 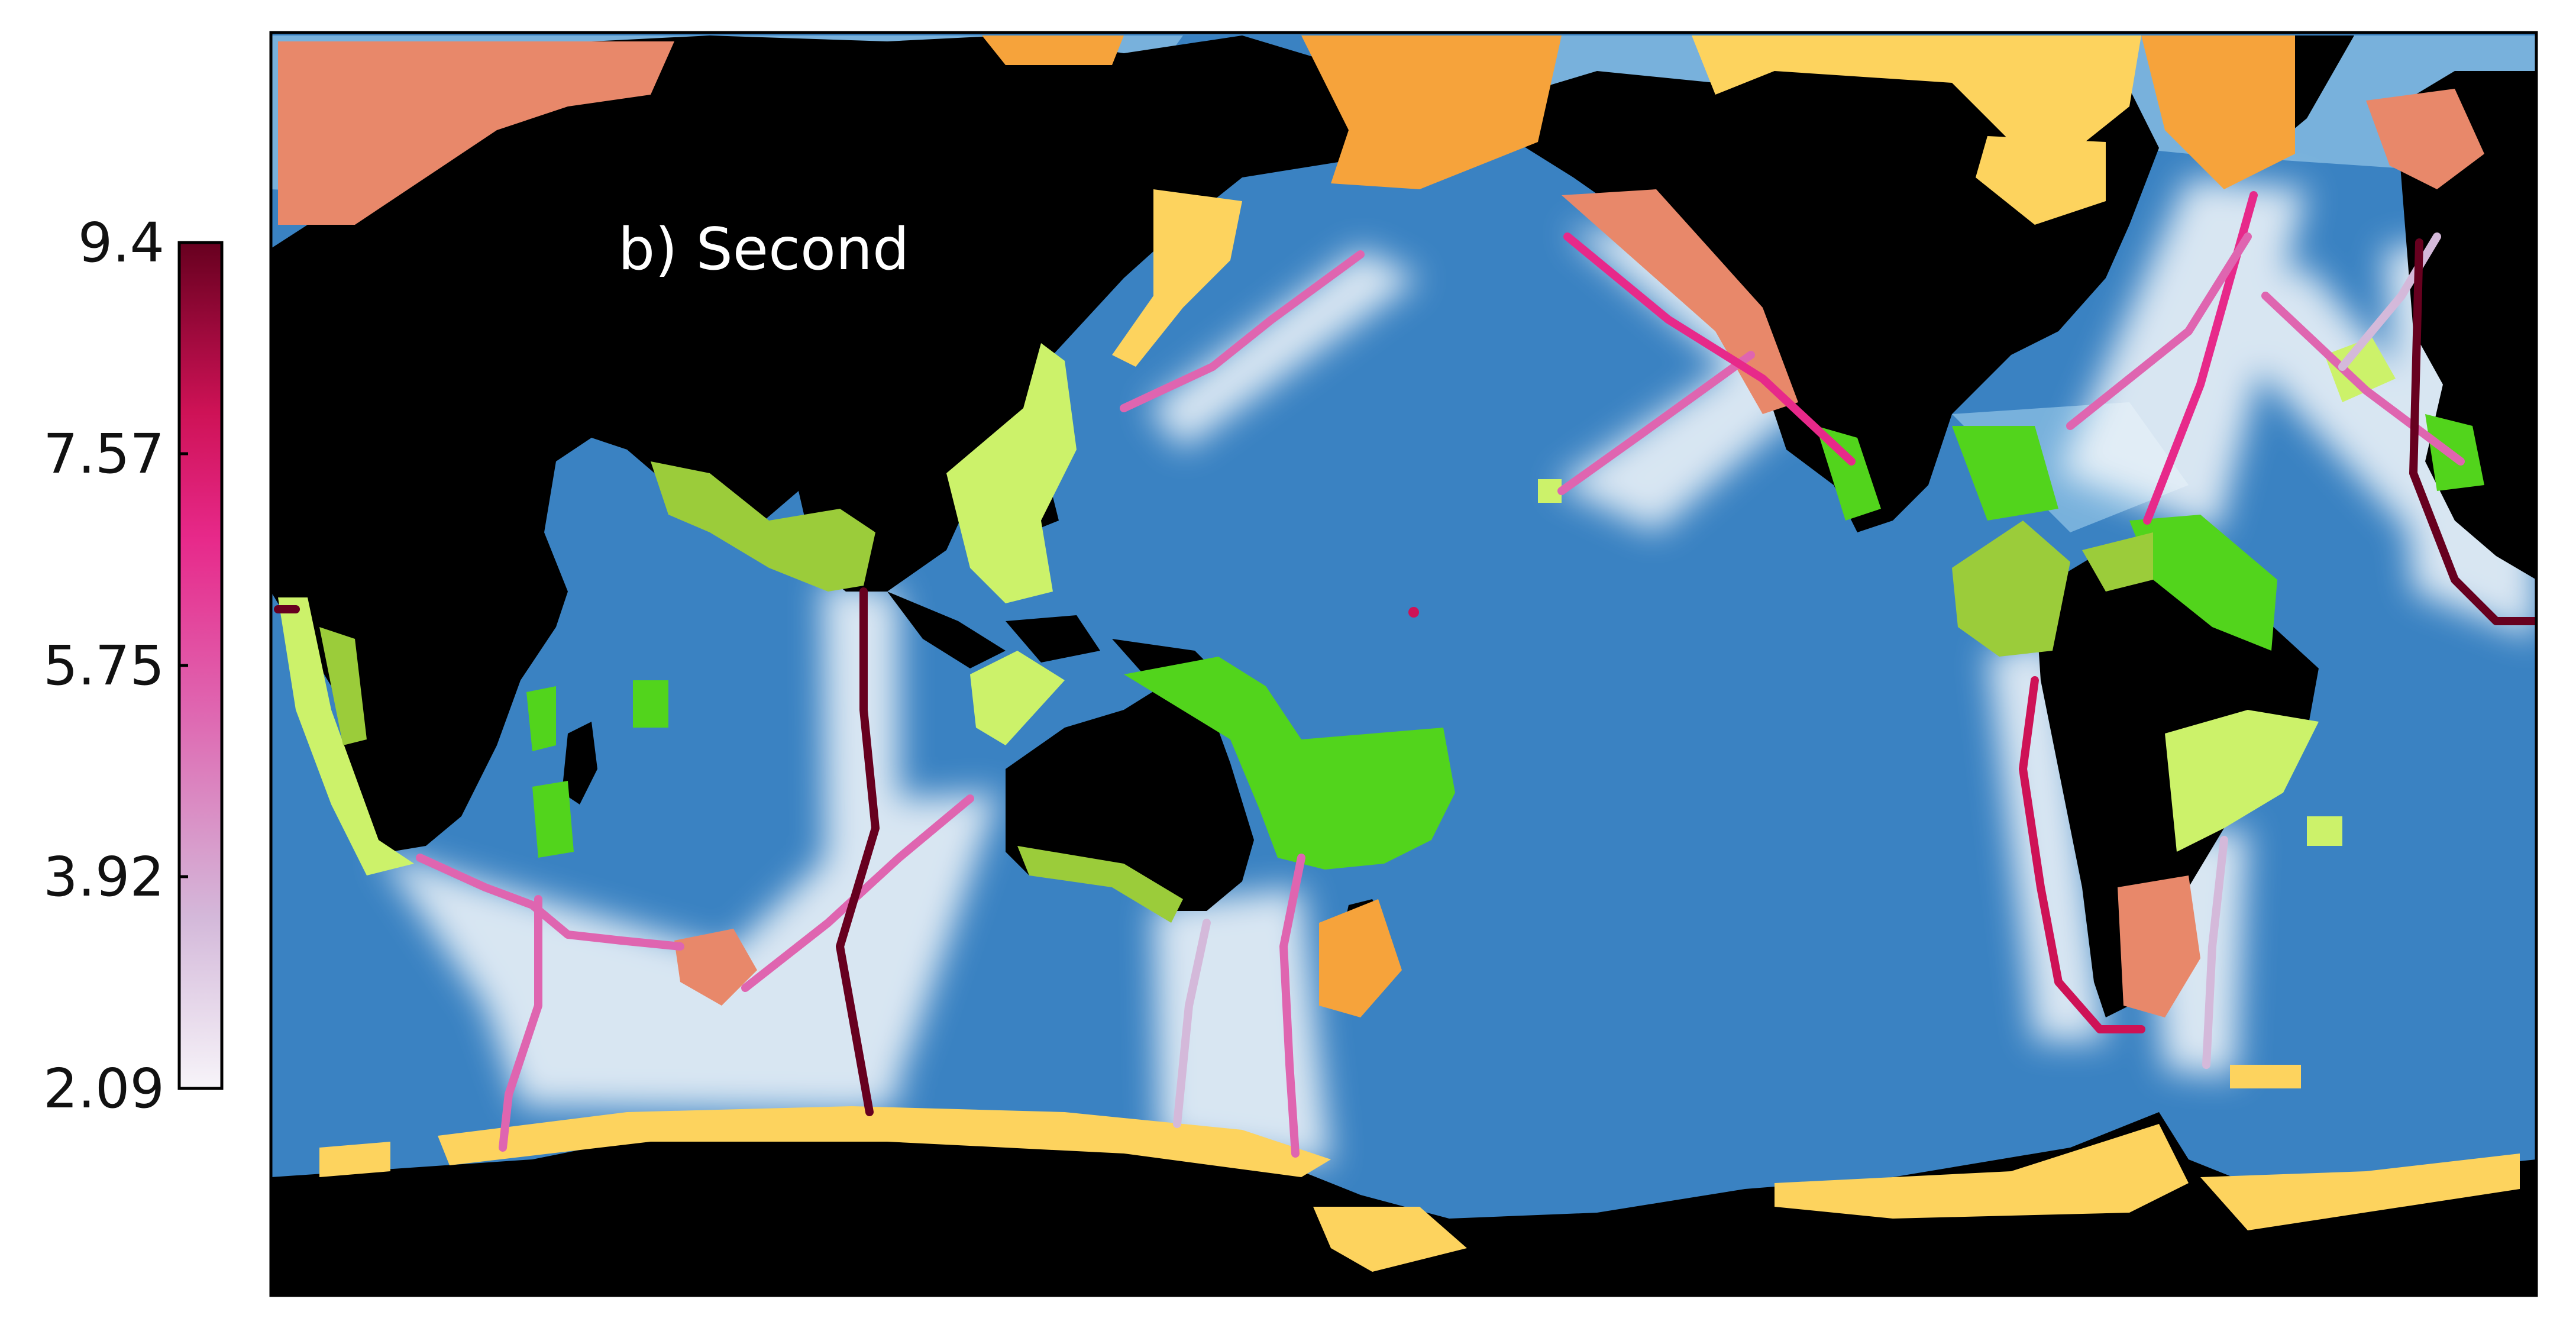 What do you see at coordinates (2082, 854) in the screenshot?
I see `track-peru` at bounding box center [2082, 854].